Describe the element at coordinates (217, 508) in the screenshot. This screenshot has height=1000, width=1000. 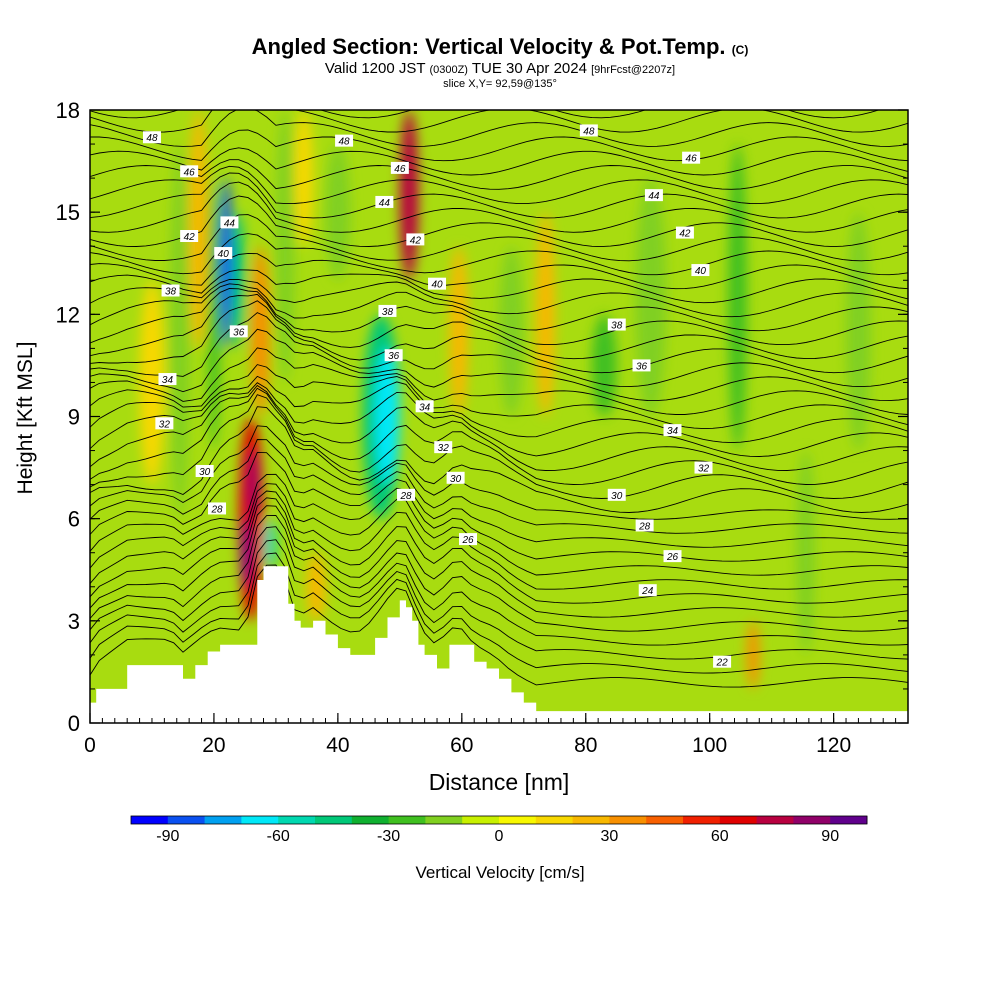
I see `contour-label-10: 28` at that location.